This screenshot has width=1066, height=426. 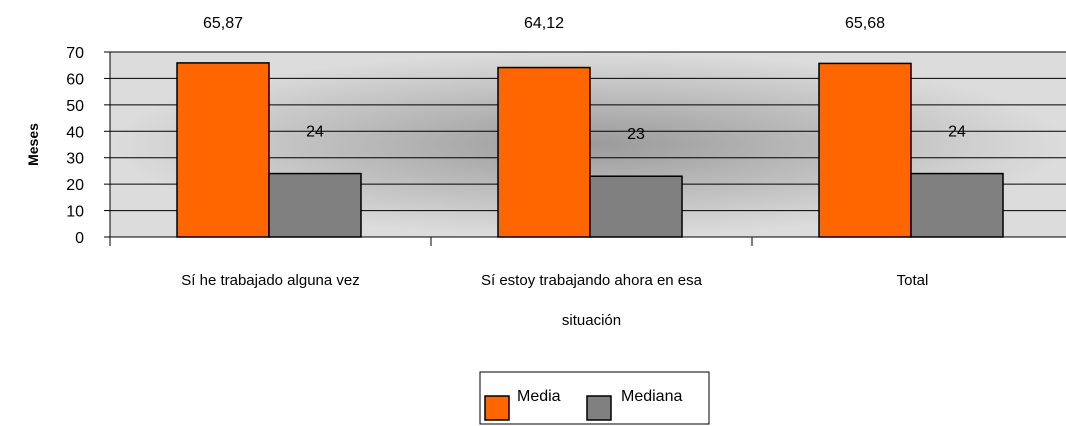 What do you see at coordinates (75, 106) in the screenshot?
I see `y-tick-label: 50` at bounding box center [75, 106].